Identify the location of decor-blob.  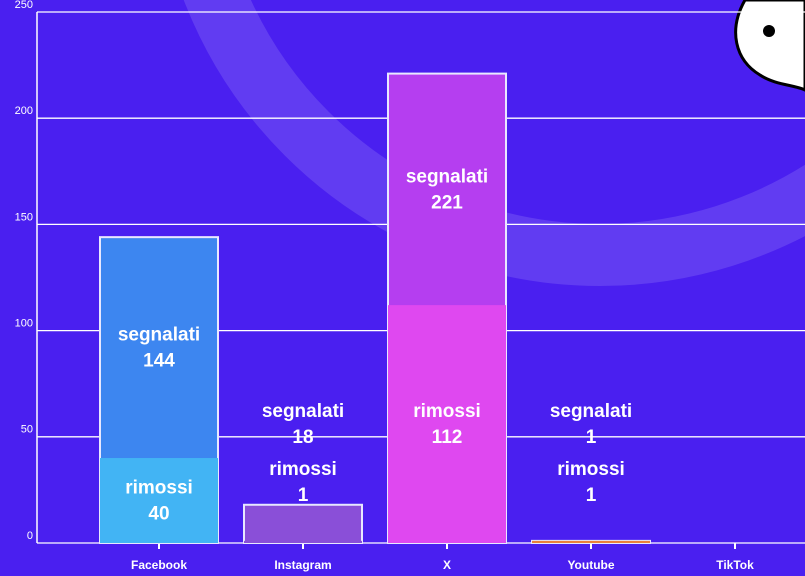
(769, 46).